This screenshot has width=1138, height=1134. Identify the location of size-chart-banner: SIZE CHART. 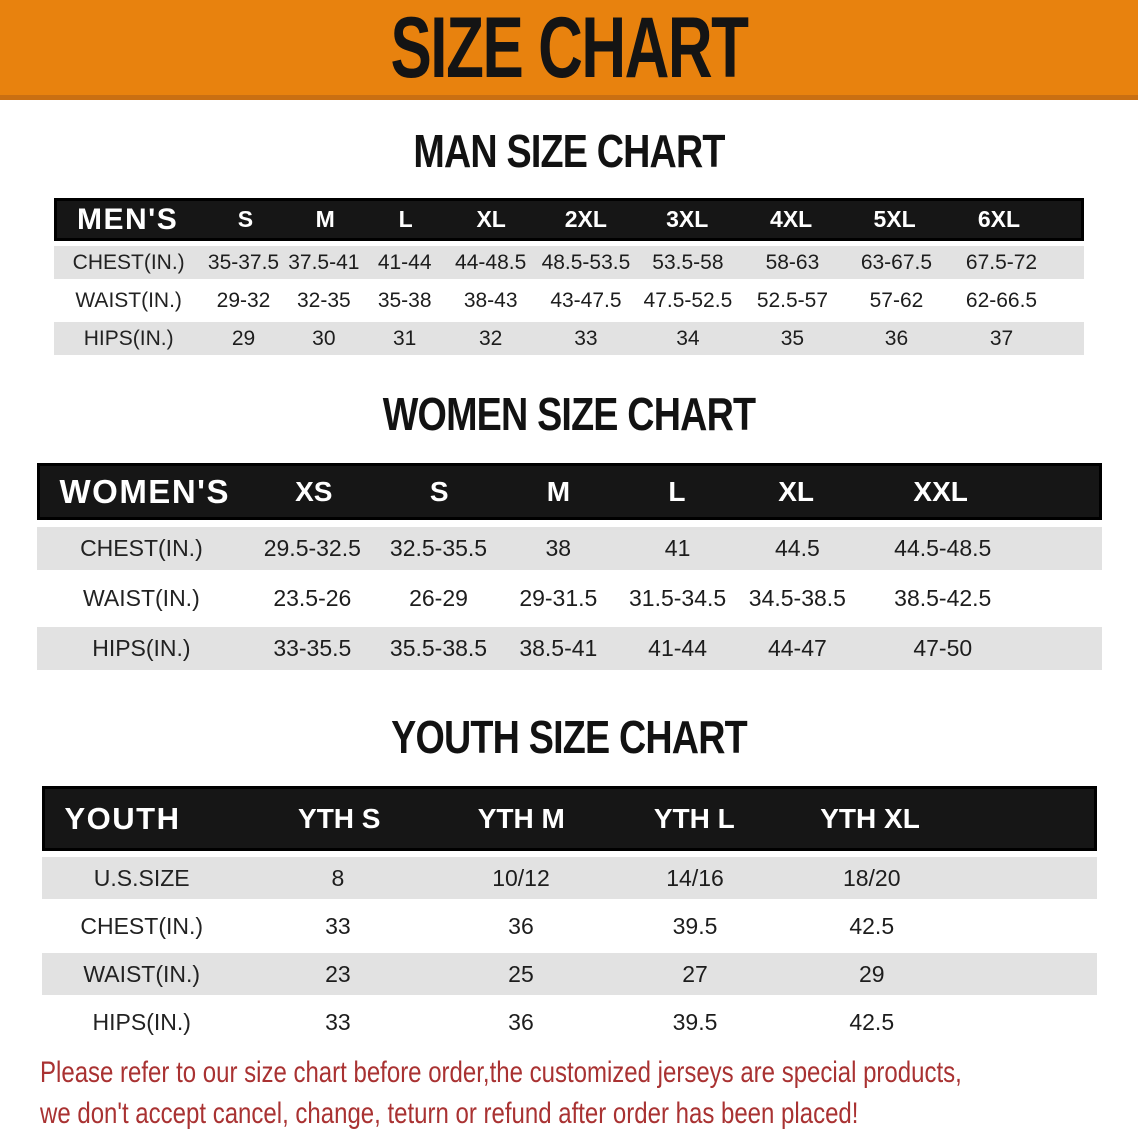
(569, 50).